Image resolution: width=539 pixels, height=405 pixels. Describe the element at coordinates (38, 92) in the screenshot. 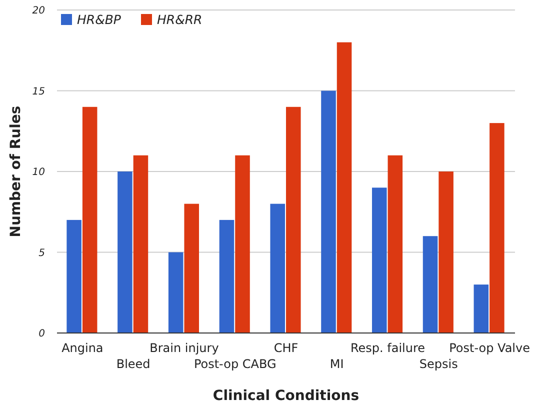

I see `y-tick-label: 15` at that location.